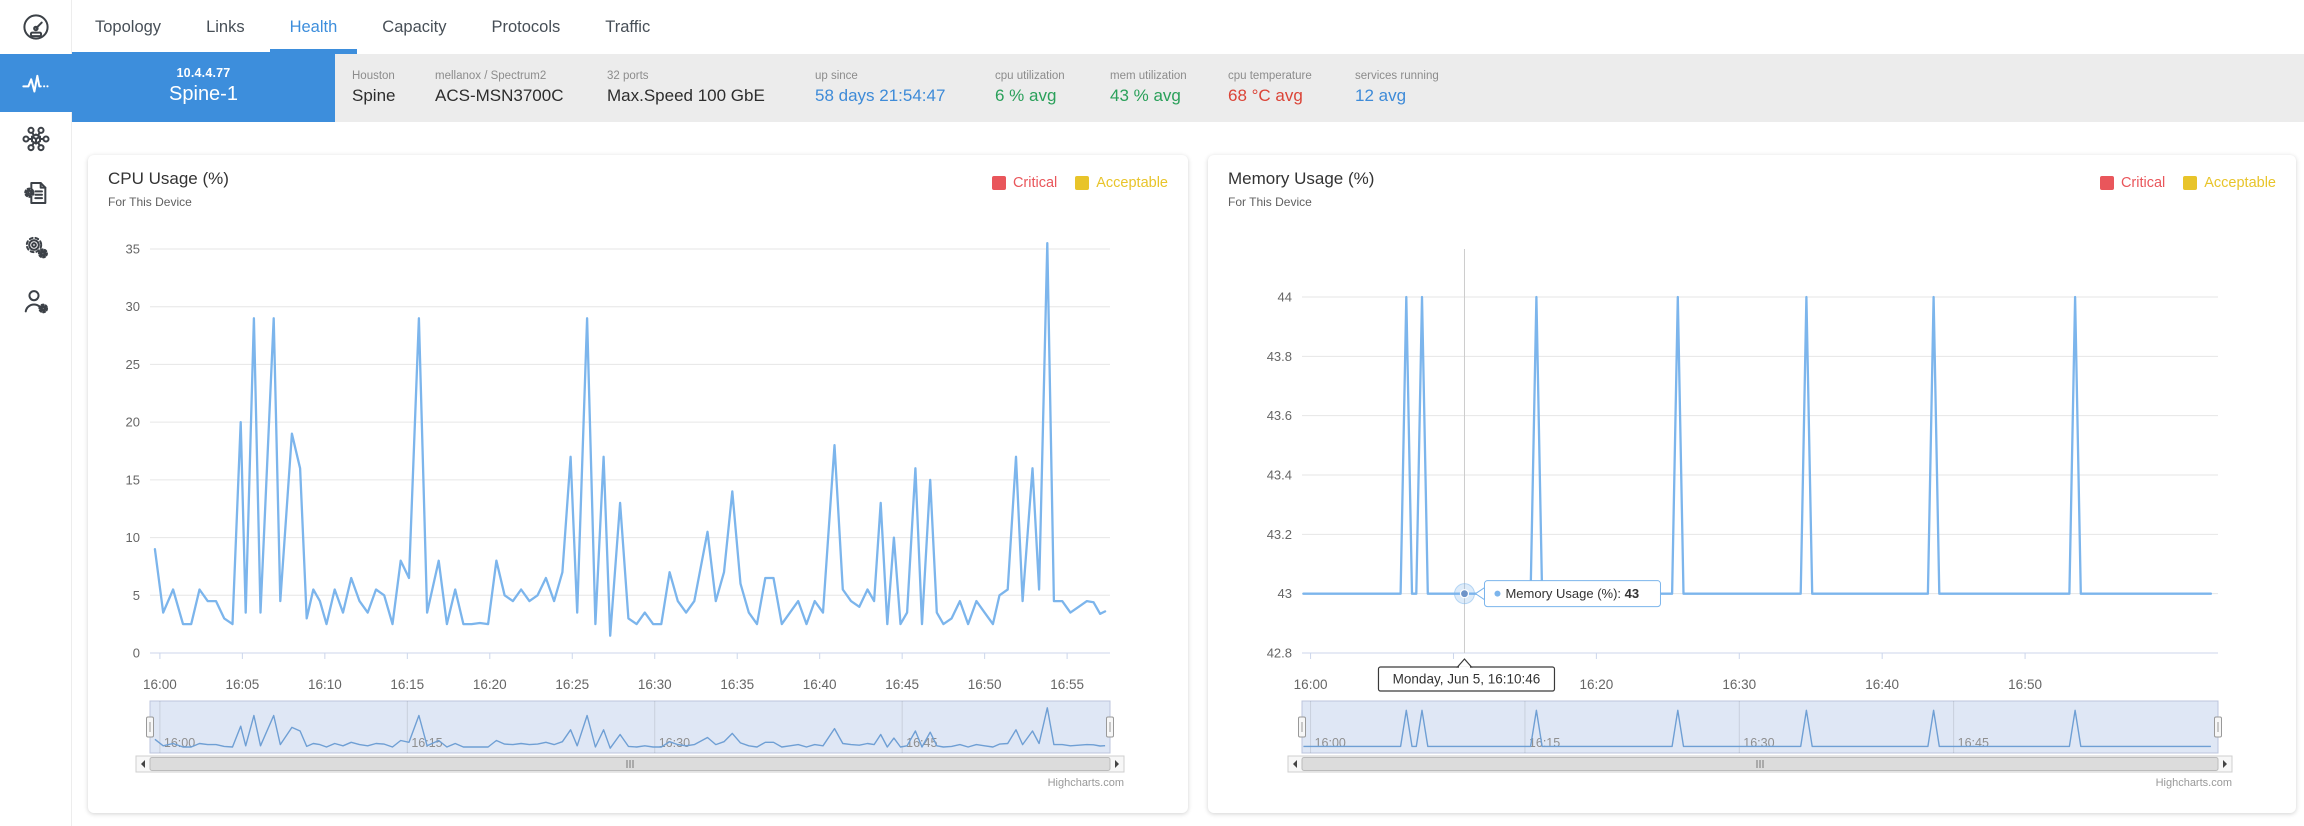  What do you see at coordinates (1270, 202) in the screenshot?
I see `memory-chart-subtitle: For This Device` at bounding box center [1270, 202].